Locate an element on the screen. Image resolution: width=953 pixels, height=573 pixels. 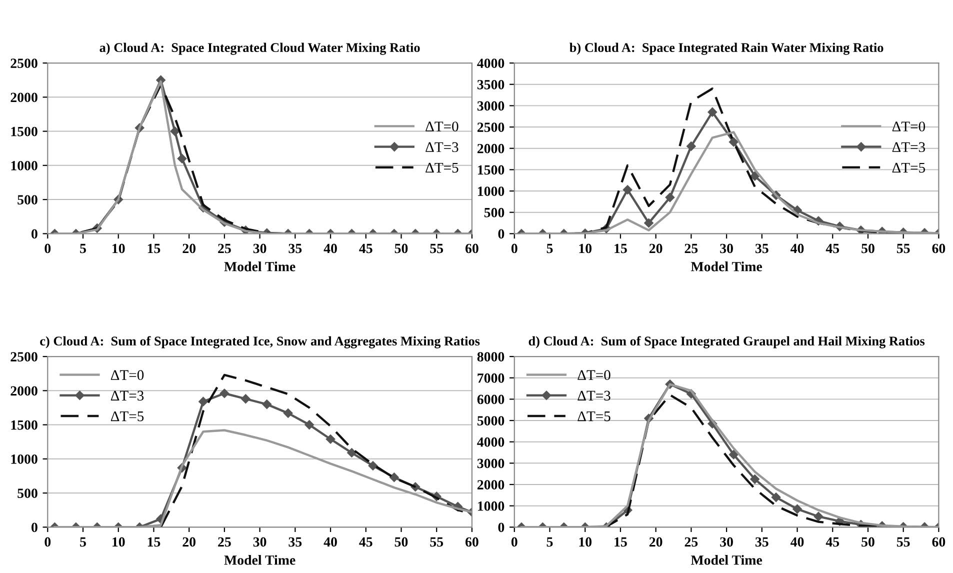
chart-title: a) Cloud A: Space Integrated Cloud Water Mixing Ratio is located at coordinates (260, 48).